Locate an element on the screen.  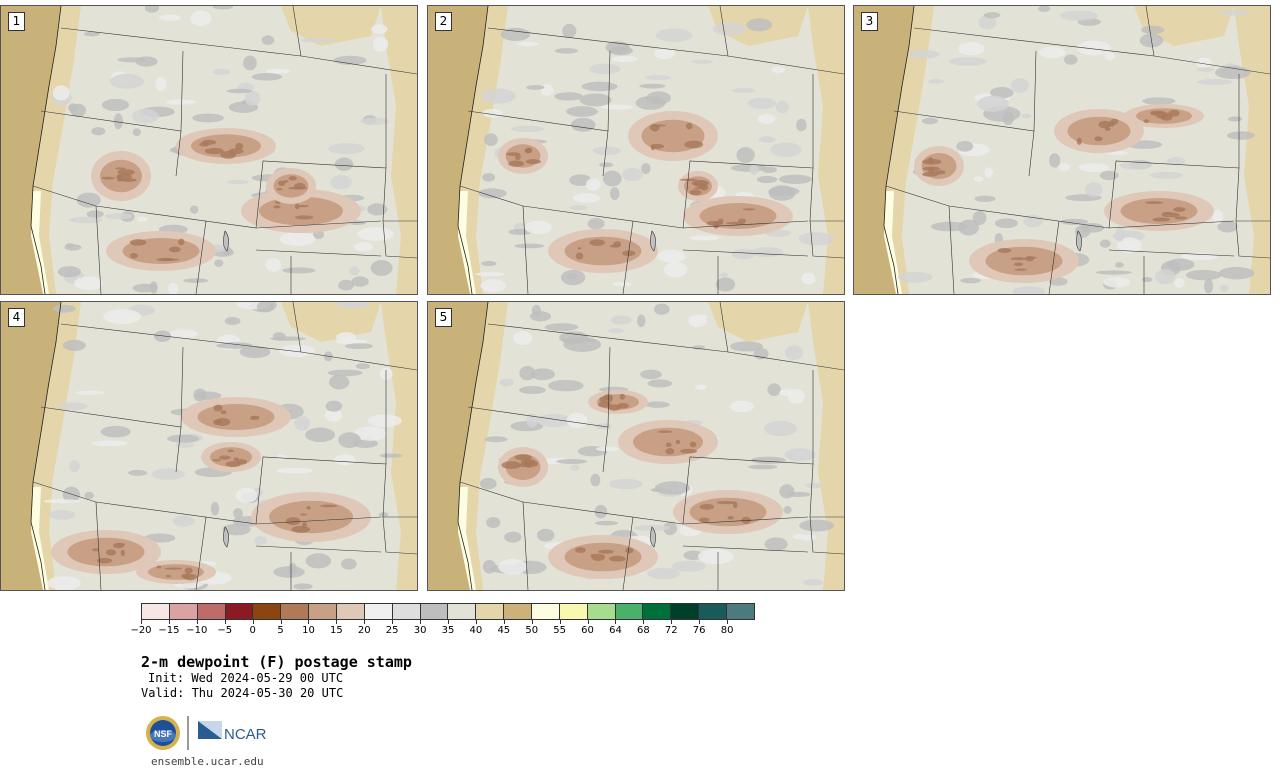
colorbar-tick-label: 60 is located at coordinates (587, 630).